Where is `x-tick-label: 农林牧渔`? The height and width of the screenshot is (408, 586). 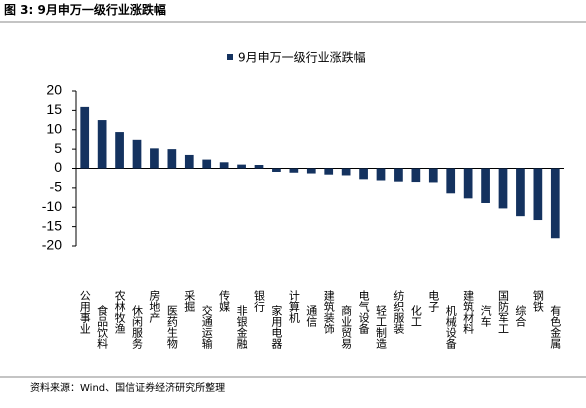
x-tick-label: 农林牧渔 is located at coordinates (119, 312).